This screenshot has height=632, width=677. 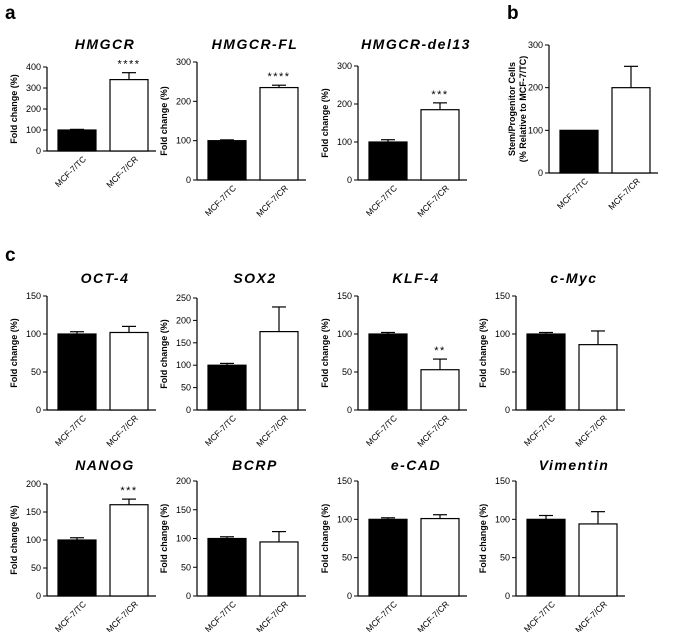 I want to click on chart-title: BCRP, so click(x=255, y=465).